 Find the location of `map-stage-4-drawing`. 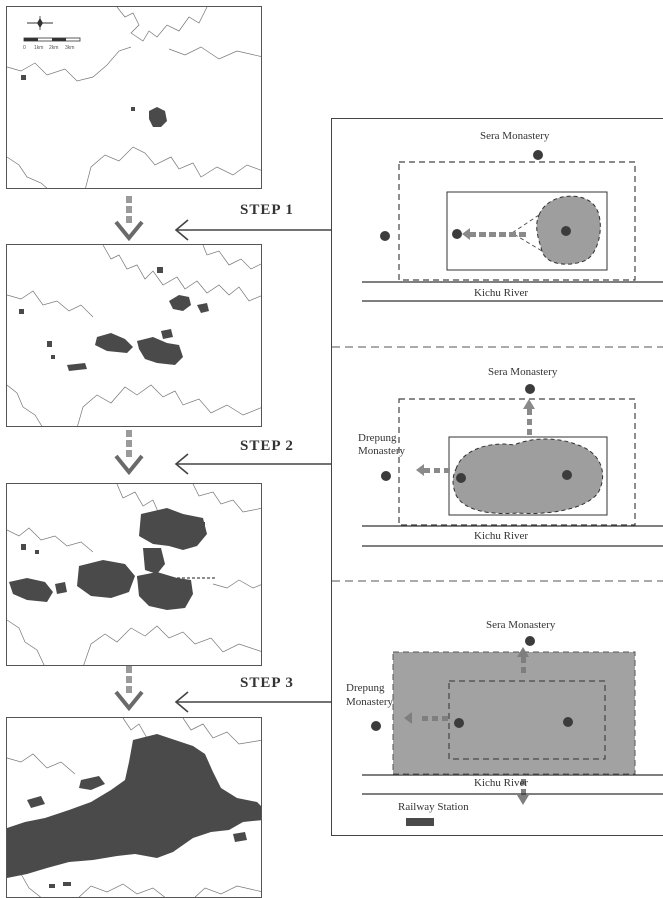

map-stage-4-drawing is located at coordinates (134, 807).